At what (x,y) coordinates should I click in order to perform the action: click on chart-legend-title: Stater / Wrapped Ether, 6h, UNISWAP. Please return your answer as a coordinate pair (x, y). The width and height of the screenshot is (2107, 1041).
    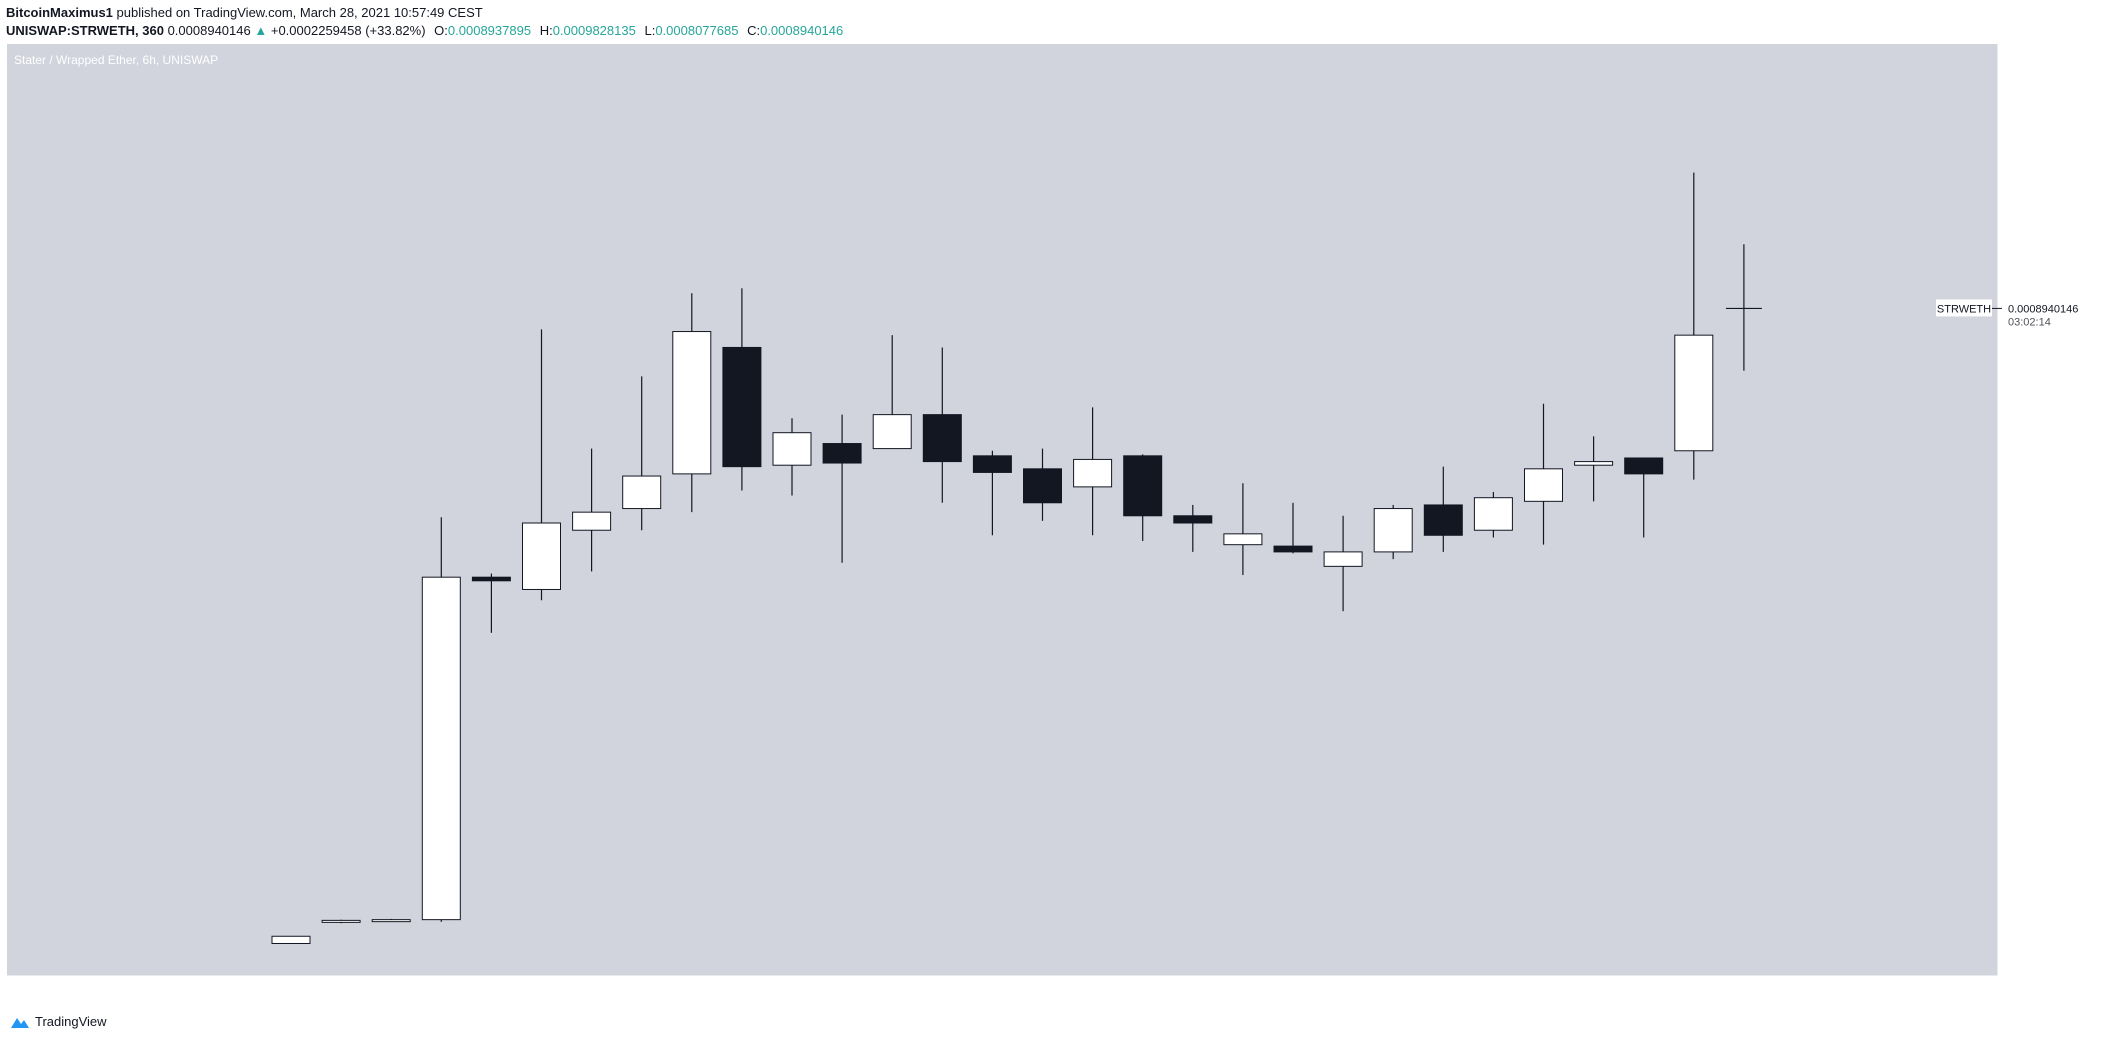
    Looking at the image, I should click on (116, 60).